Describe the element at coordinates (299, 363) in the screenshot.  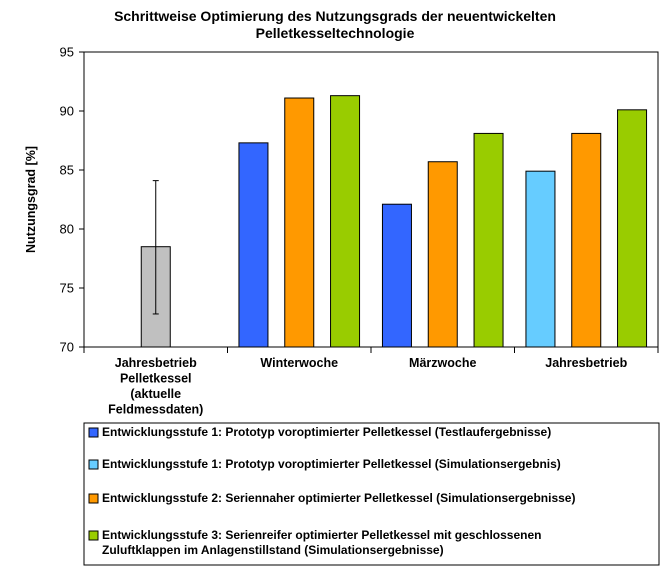
I see `category-label: Winterwoche` at that location.